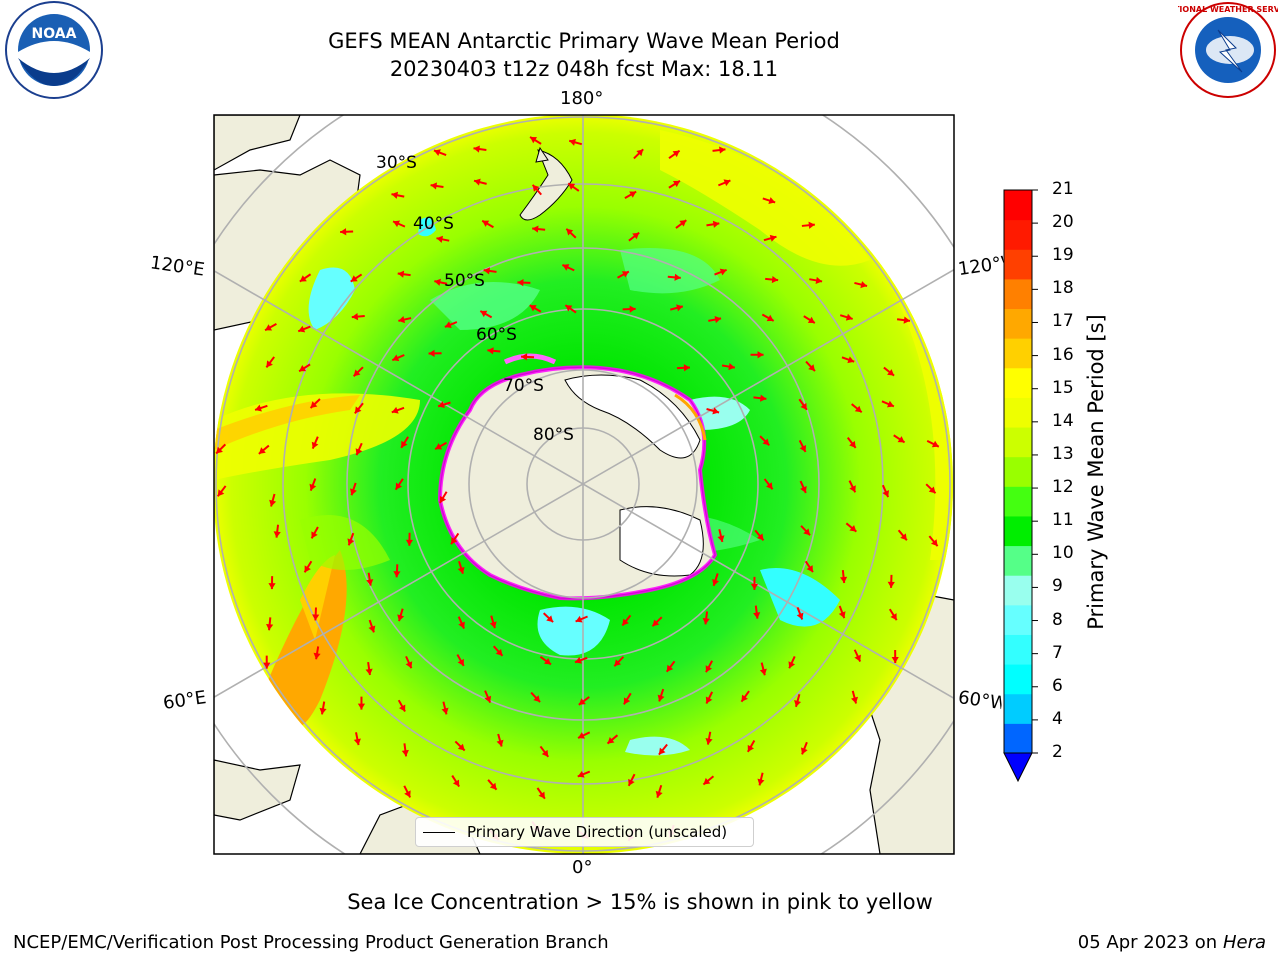  Describe the element at coordinates (582, 867) in the screenshot. I see `lon-label-bottom: 0°` at that location.